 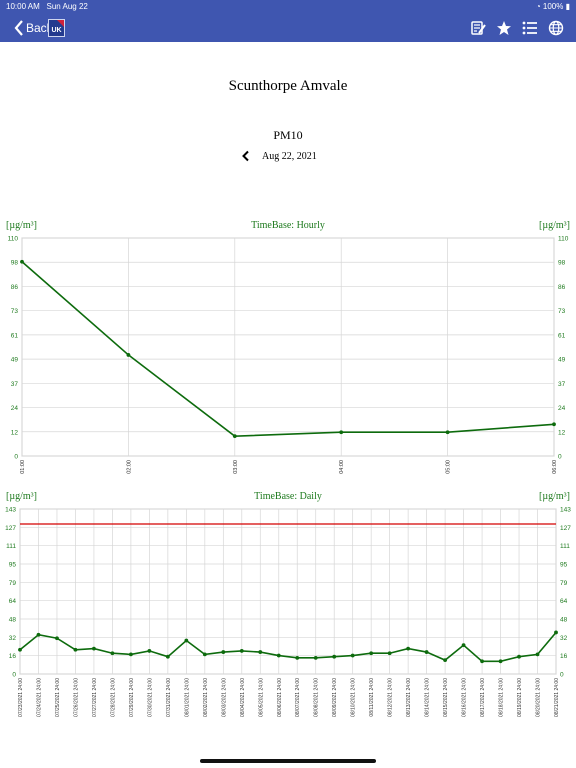 I want to click on daily-x-tick-label: 08/07/2021 24:00, so click(x=298, y=697).